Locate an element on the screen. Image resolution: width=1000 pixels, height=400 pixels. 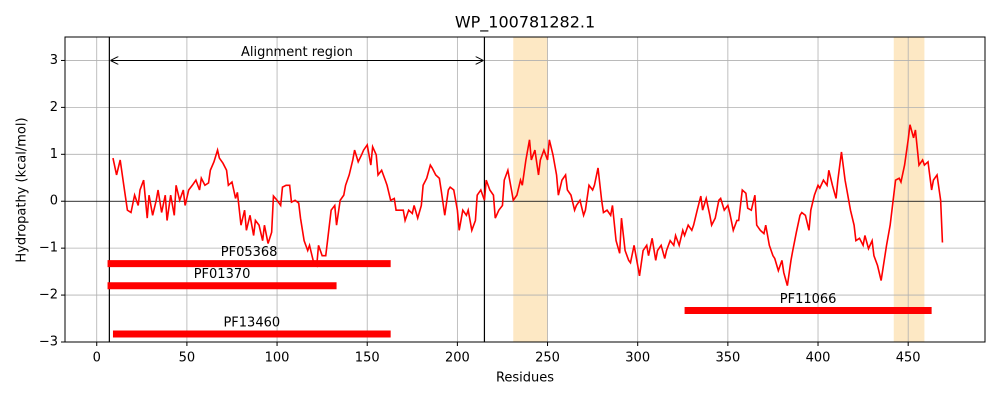
y-tick-label: 2 is located at coordinates (54, 107).